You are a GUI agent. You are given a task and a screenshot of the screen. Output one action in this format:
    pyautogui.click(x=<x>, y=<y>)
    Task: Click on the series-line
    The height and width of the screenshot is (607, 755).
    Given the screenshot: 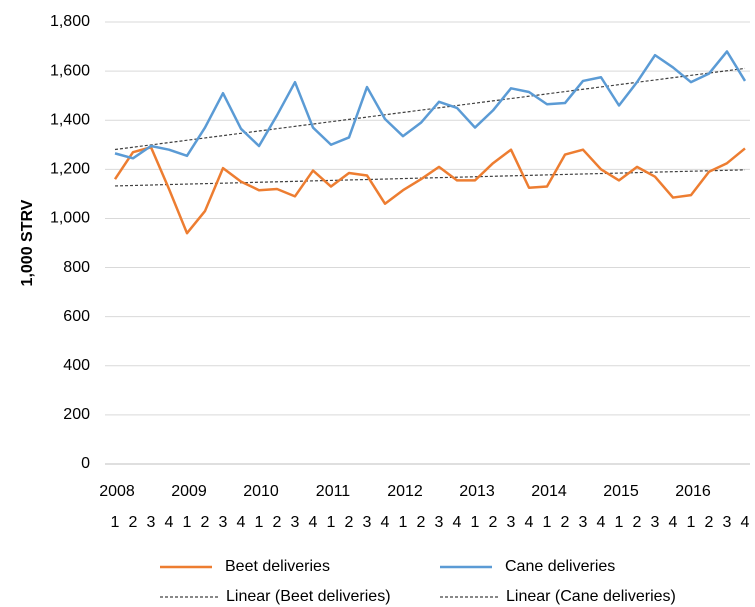 What is the action you would take?
    pyautogui.click(x=429, y=190)
    